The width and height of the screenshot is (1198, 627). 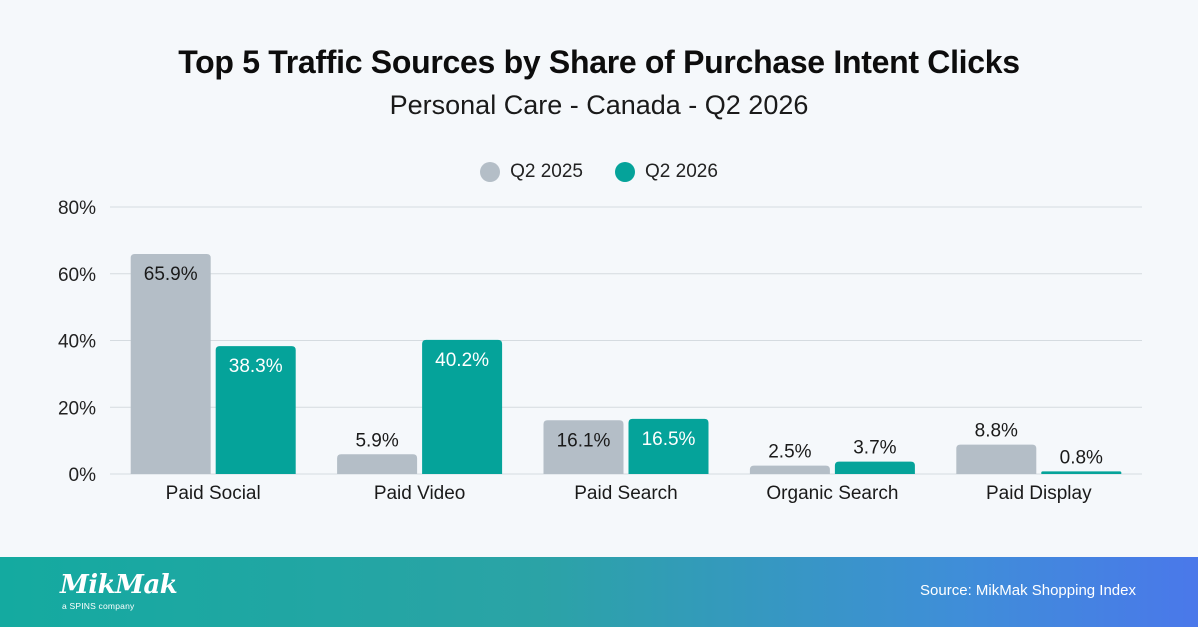 What do you see at coordinates (256, 366) in the screenshot?
I see `data-label: 38.3%` at bounding box center [256, 366].